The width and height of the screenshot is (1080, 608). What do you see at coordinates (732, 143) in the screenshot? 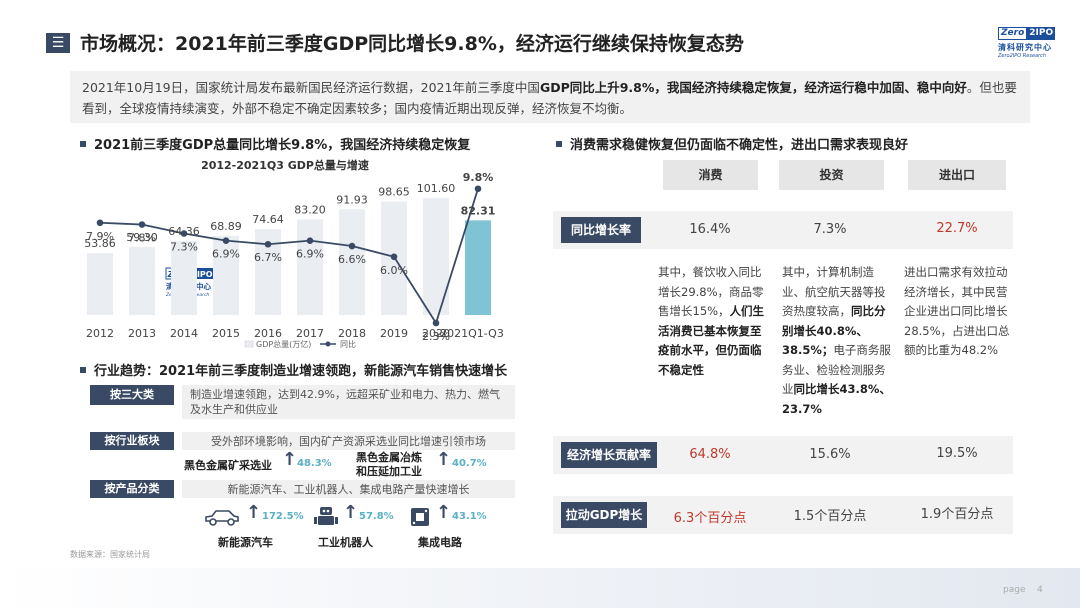
I see `consumption-section-title: 消费需求稳健恢复但仍面临不确定性，进出口需求表现良好` at bounding box center [732, 143].